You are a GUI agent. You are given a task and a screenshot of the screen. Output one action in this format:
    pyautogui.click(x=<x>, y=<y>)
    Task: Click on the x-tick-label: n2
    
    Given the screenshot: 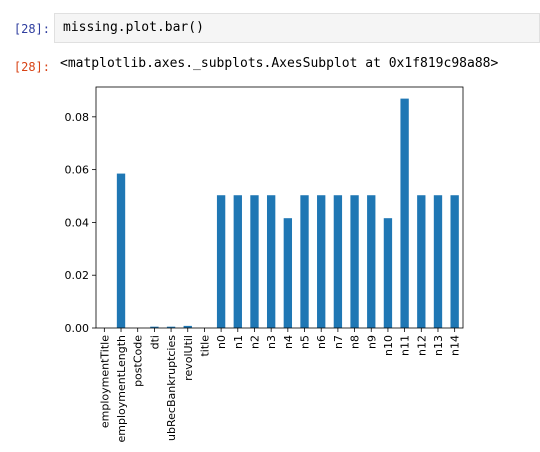 What is the action you would take?
    pyautogui.click(x=254, y=342)
    